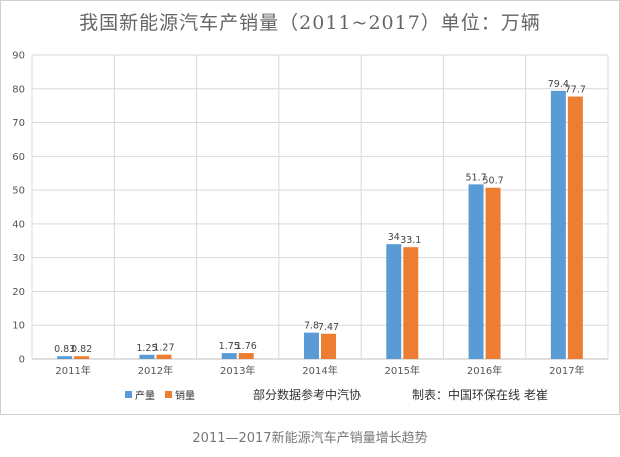  Describe the element at coordinates (168, 394) in the screenshot. I see `legend-swatch-sales` at that location.